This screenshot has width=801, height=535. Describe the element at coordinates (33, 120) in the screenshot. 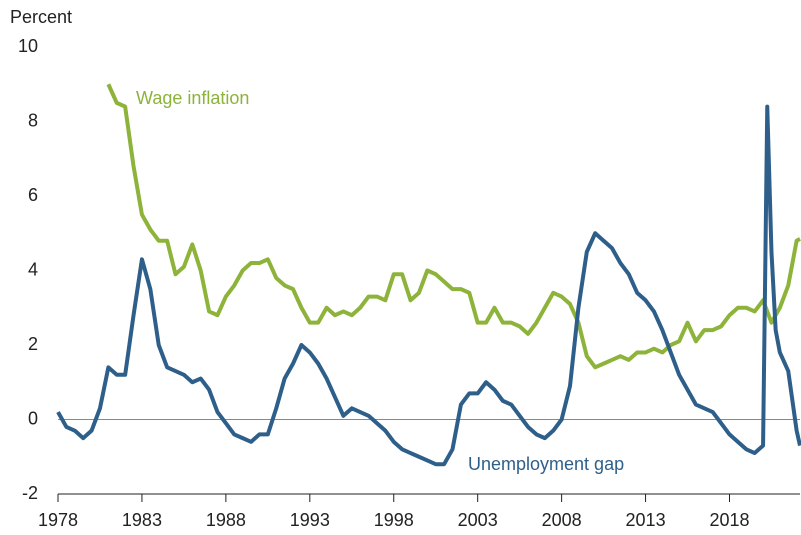

I see `y-tick-label: 8` at that location.